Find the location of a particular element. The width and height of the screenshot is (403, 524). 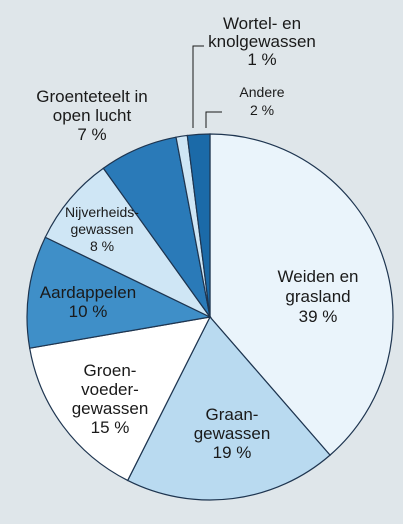

value-label: 1 % is located at coordinates (261, 59).